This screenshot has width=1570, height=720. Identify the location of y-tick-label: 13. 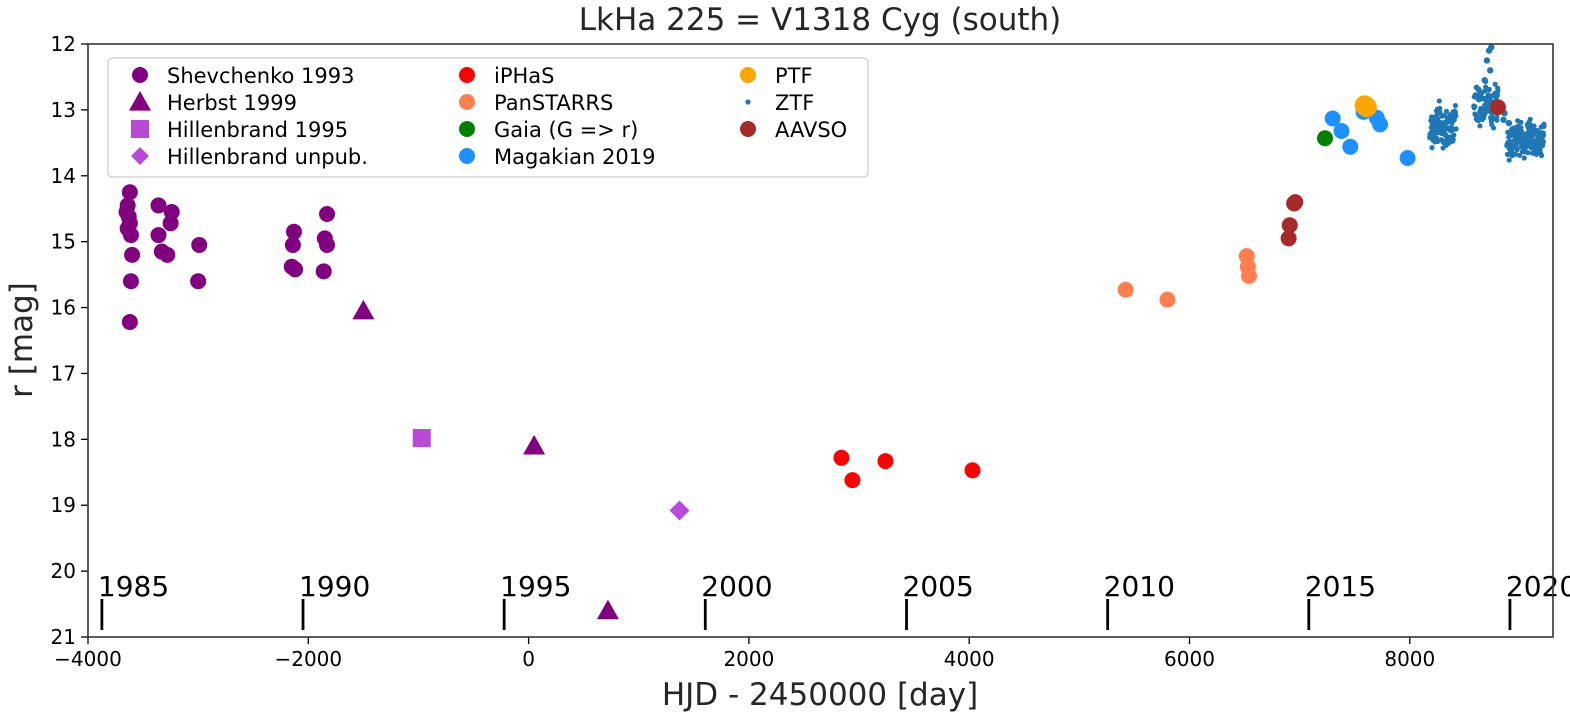
(63, 110).